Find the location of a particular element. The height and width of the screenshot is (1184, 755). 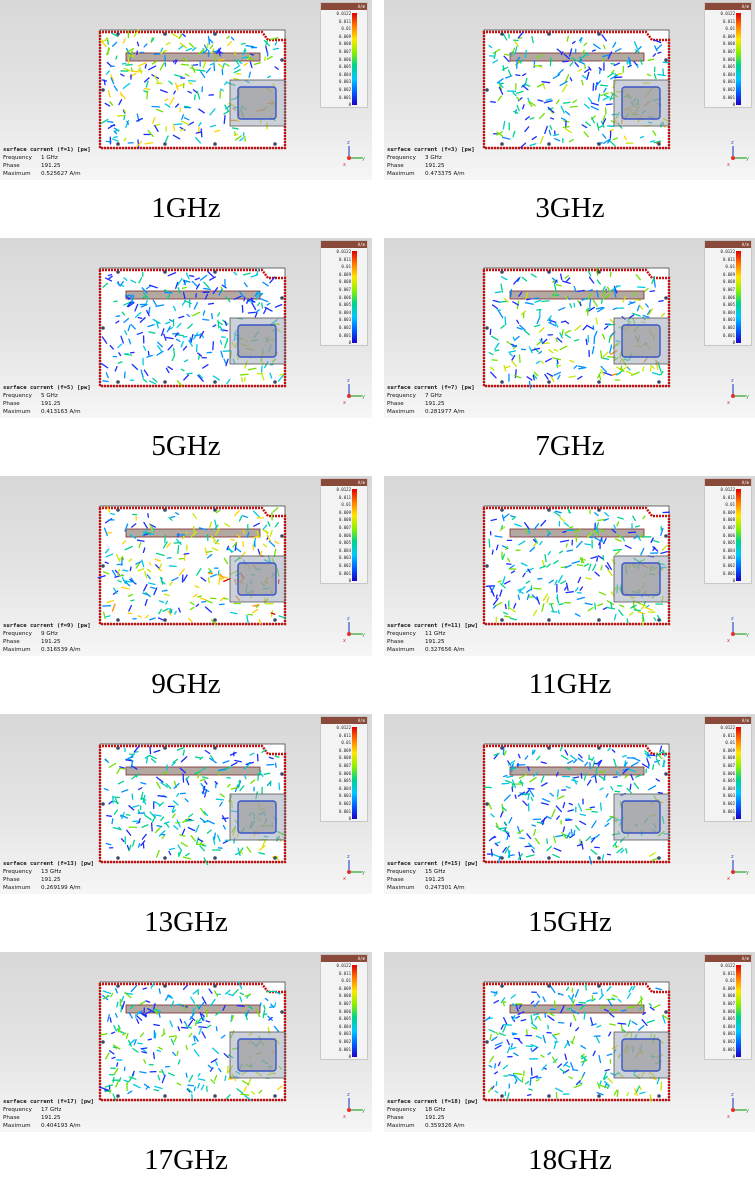

legend-tick: 0.004 is located at coordinates (721, 1026).